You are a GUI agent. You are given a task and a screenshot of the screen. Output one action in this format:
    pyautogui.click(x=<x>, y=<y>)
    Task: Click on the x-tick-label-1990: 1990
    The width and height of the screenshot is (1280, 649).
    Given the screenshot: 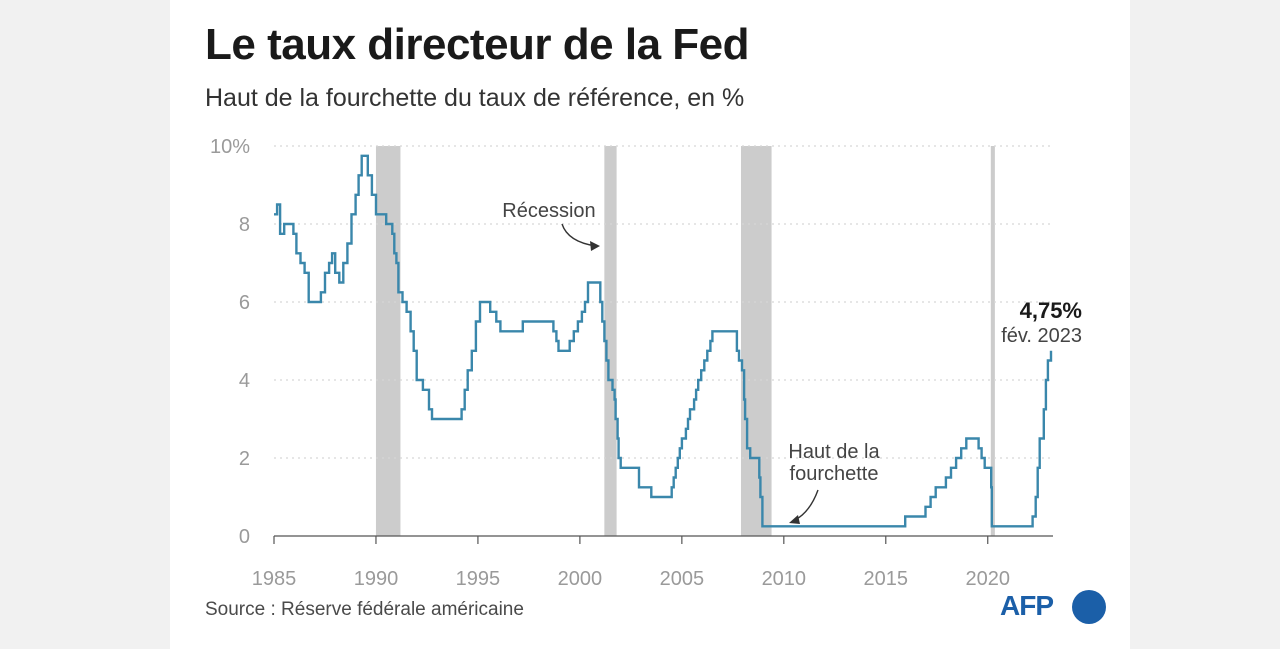 What is the action you would take?
    pyautogui.click(x=376, y=579)
    